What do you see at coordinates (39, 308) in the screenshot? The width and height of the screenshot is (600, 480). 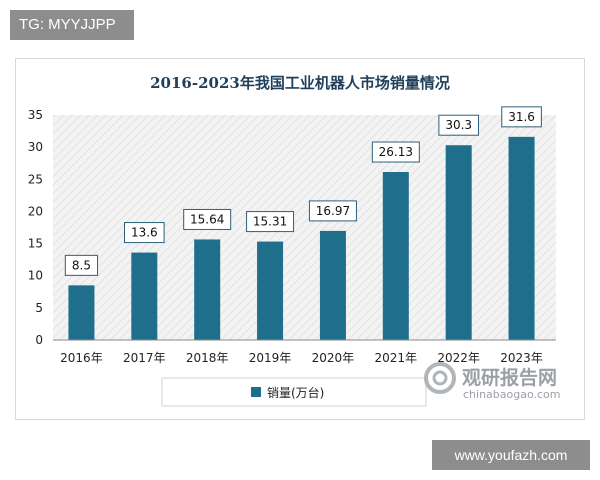 I see `y-tick-label: 5` at bounding box center [39, 308].